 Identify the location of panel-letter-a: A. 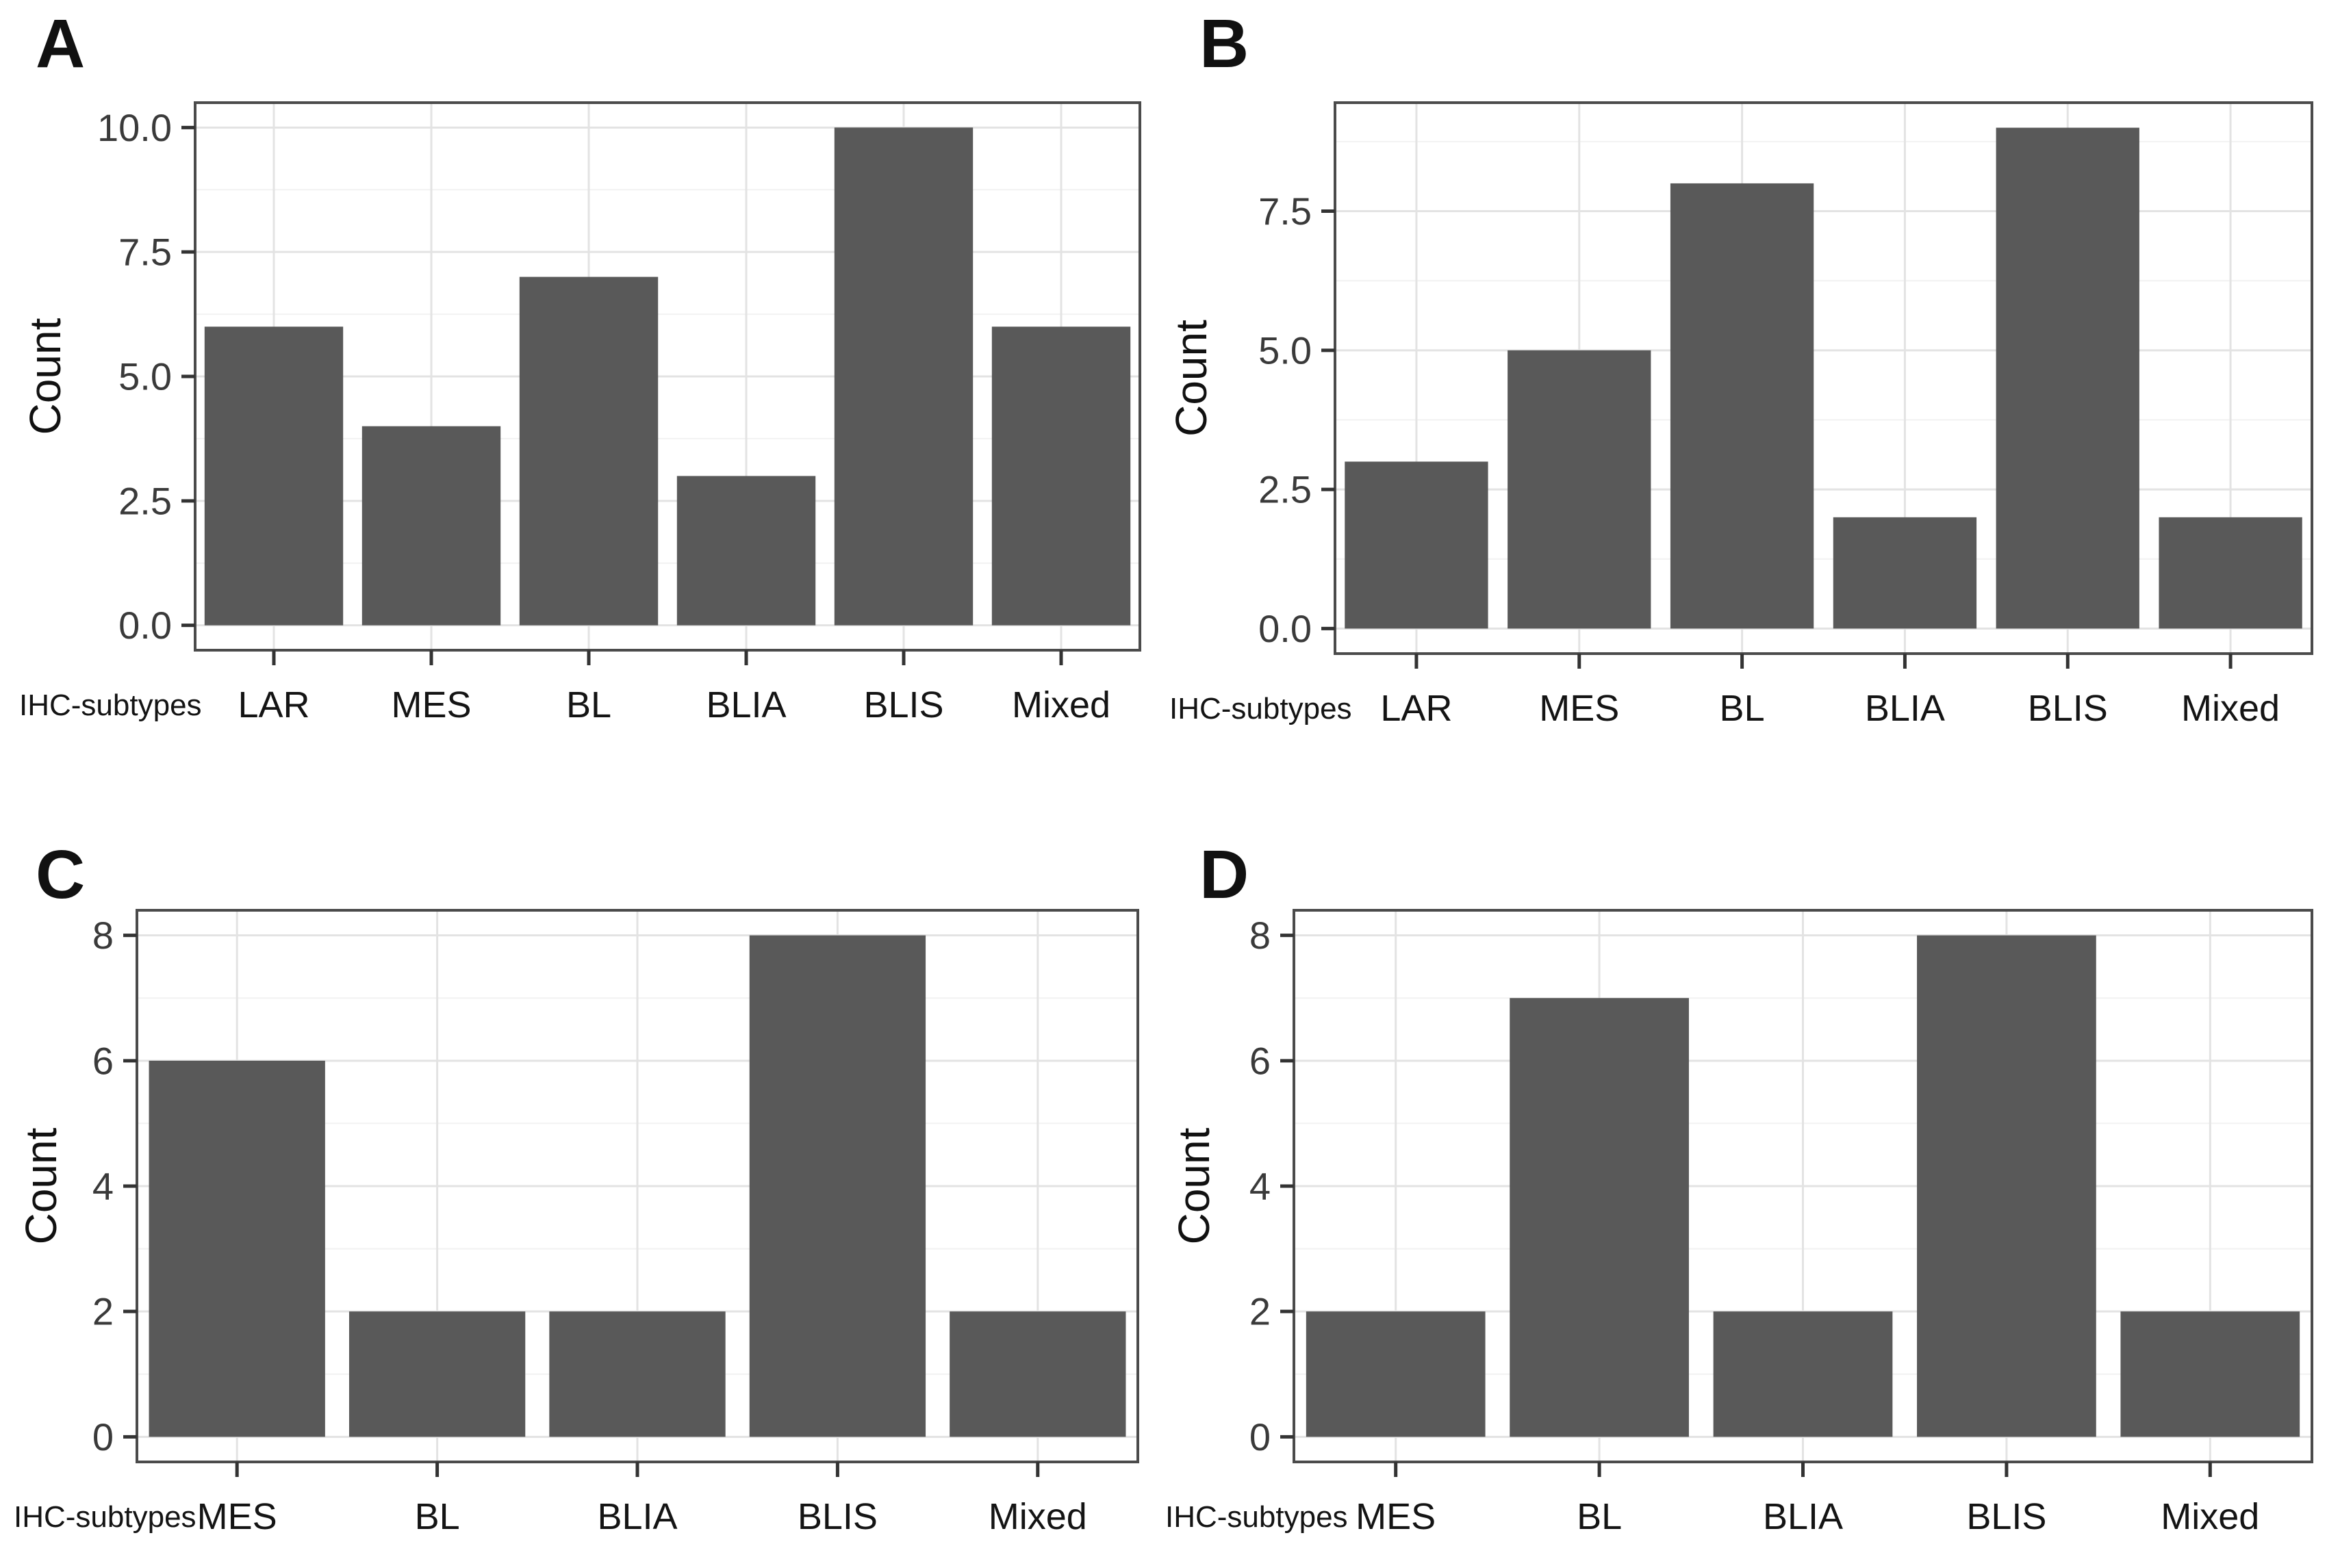
(61, 43).